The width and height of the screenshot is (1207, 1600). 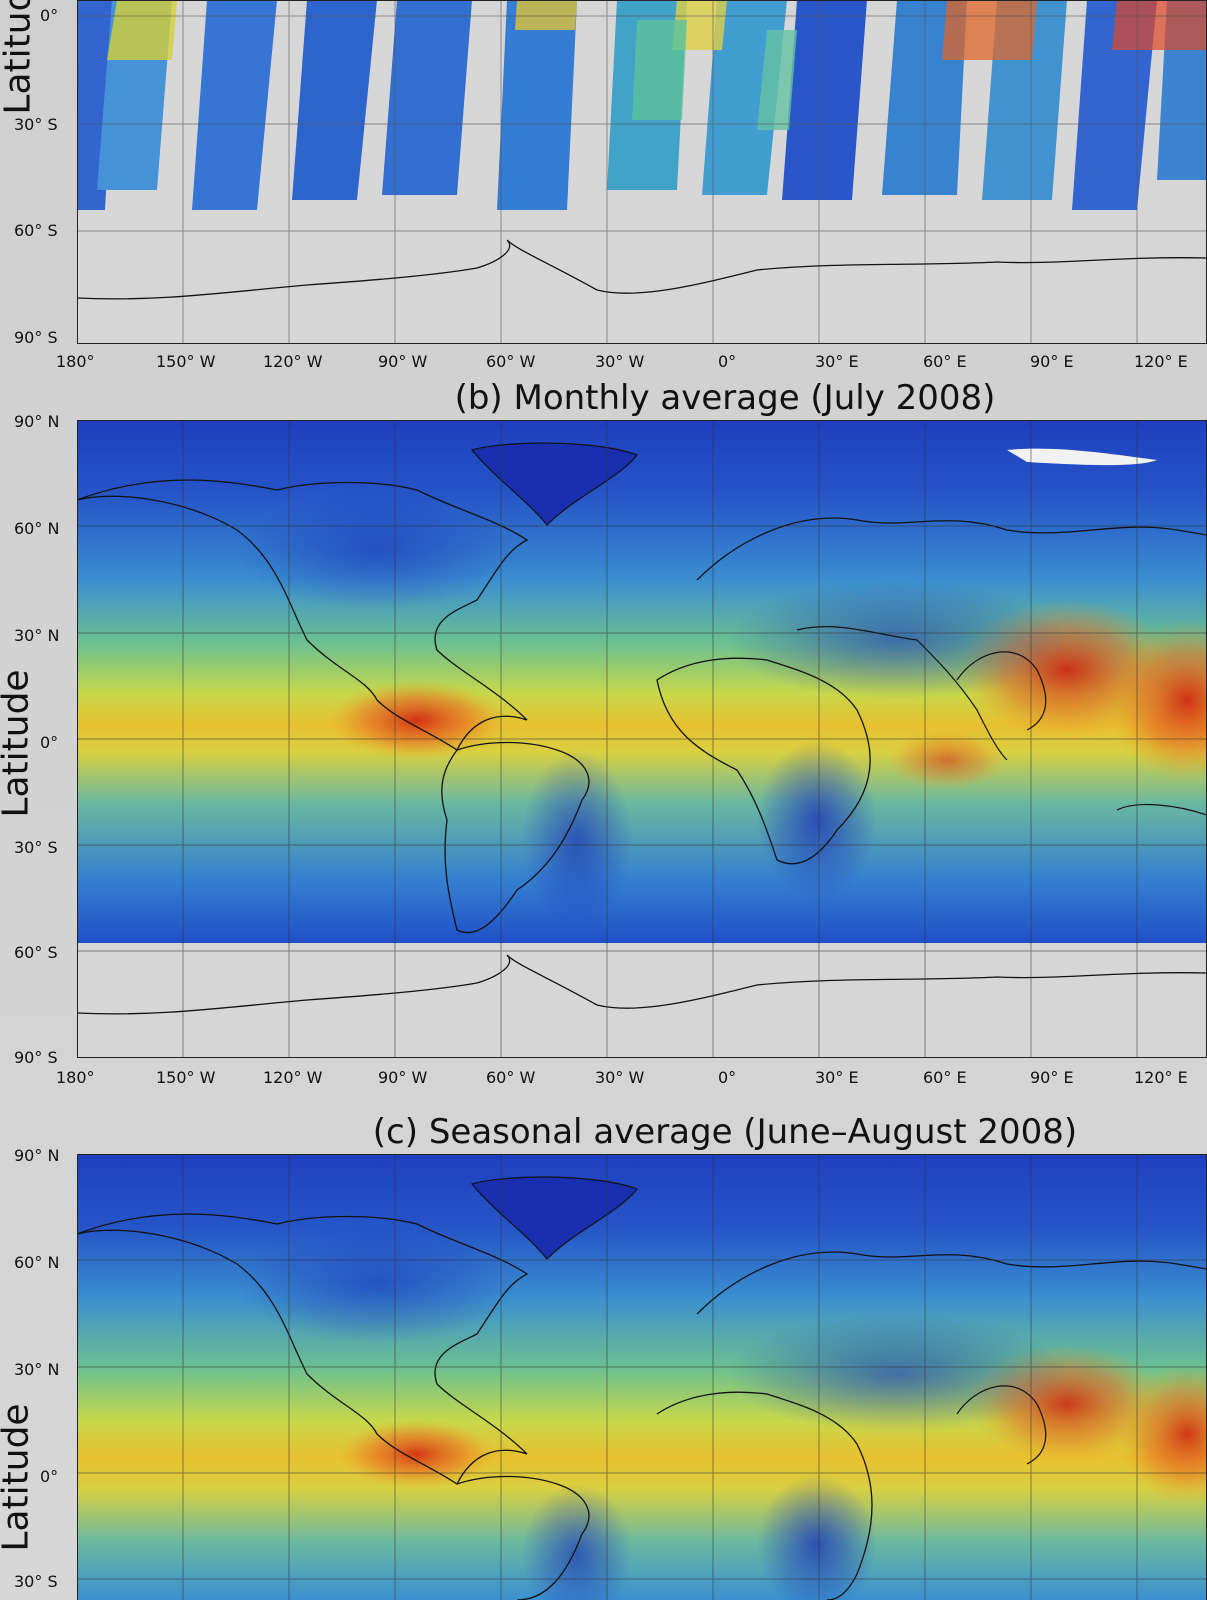 I want to click on satellite-swaths, so click(x=642, y=105).